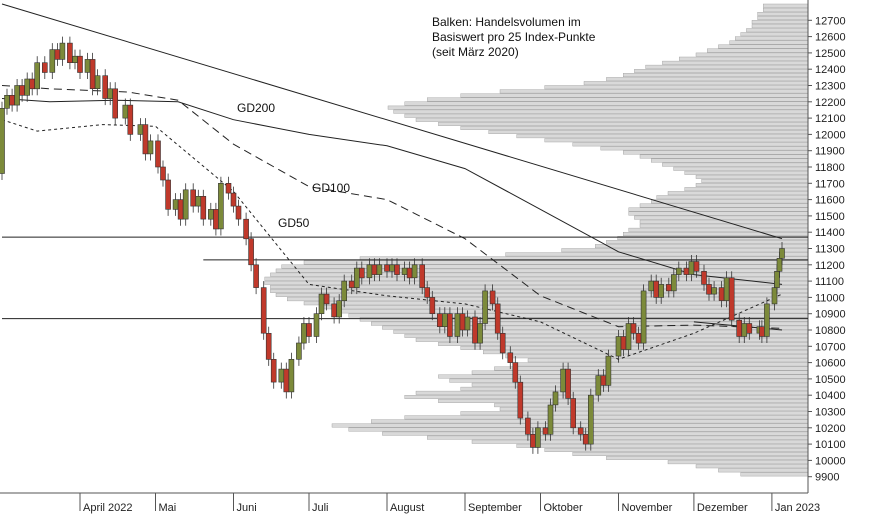 Image resolution: width=874 pixels, height=515 pixels. I want to click on y-tick-label: 11100, so click(829, 282).